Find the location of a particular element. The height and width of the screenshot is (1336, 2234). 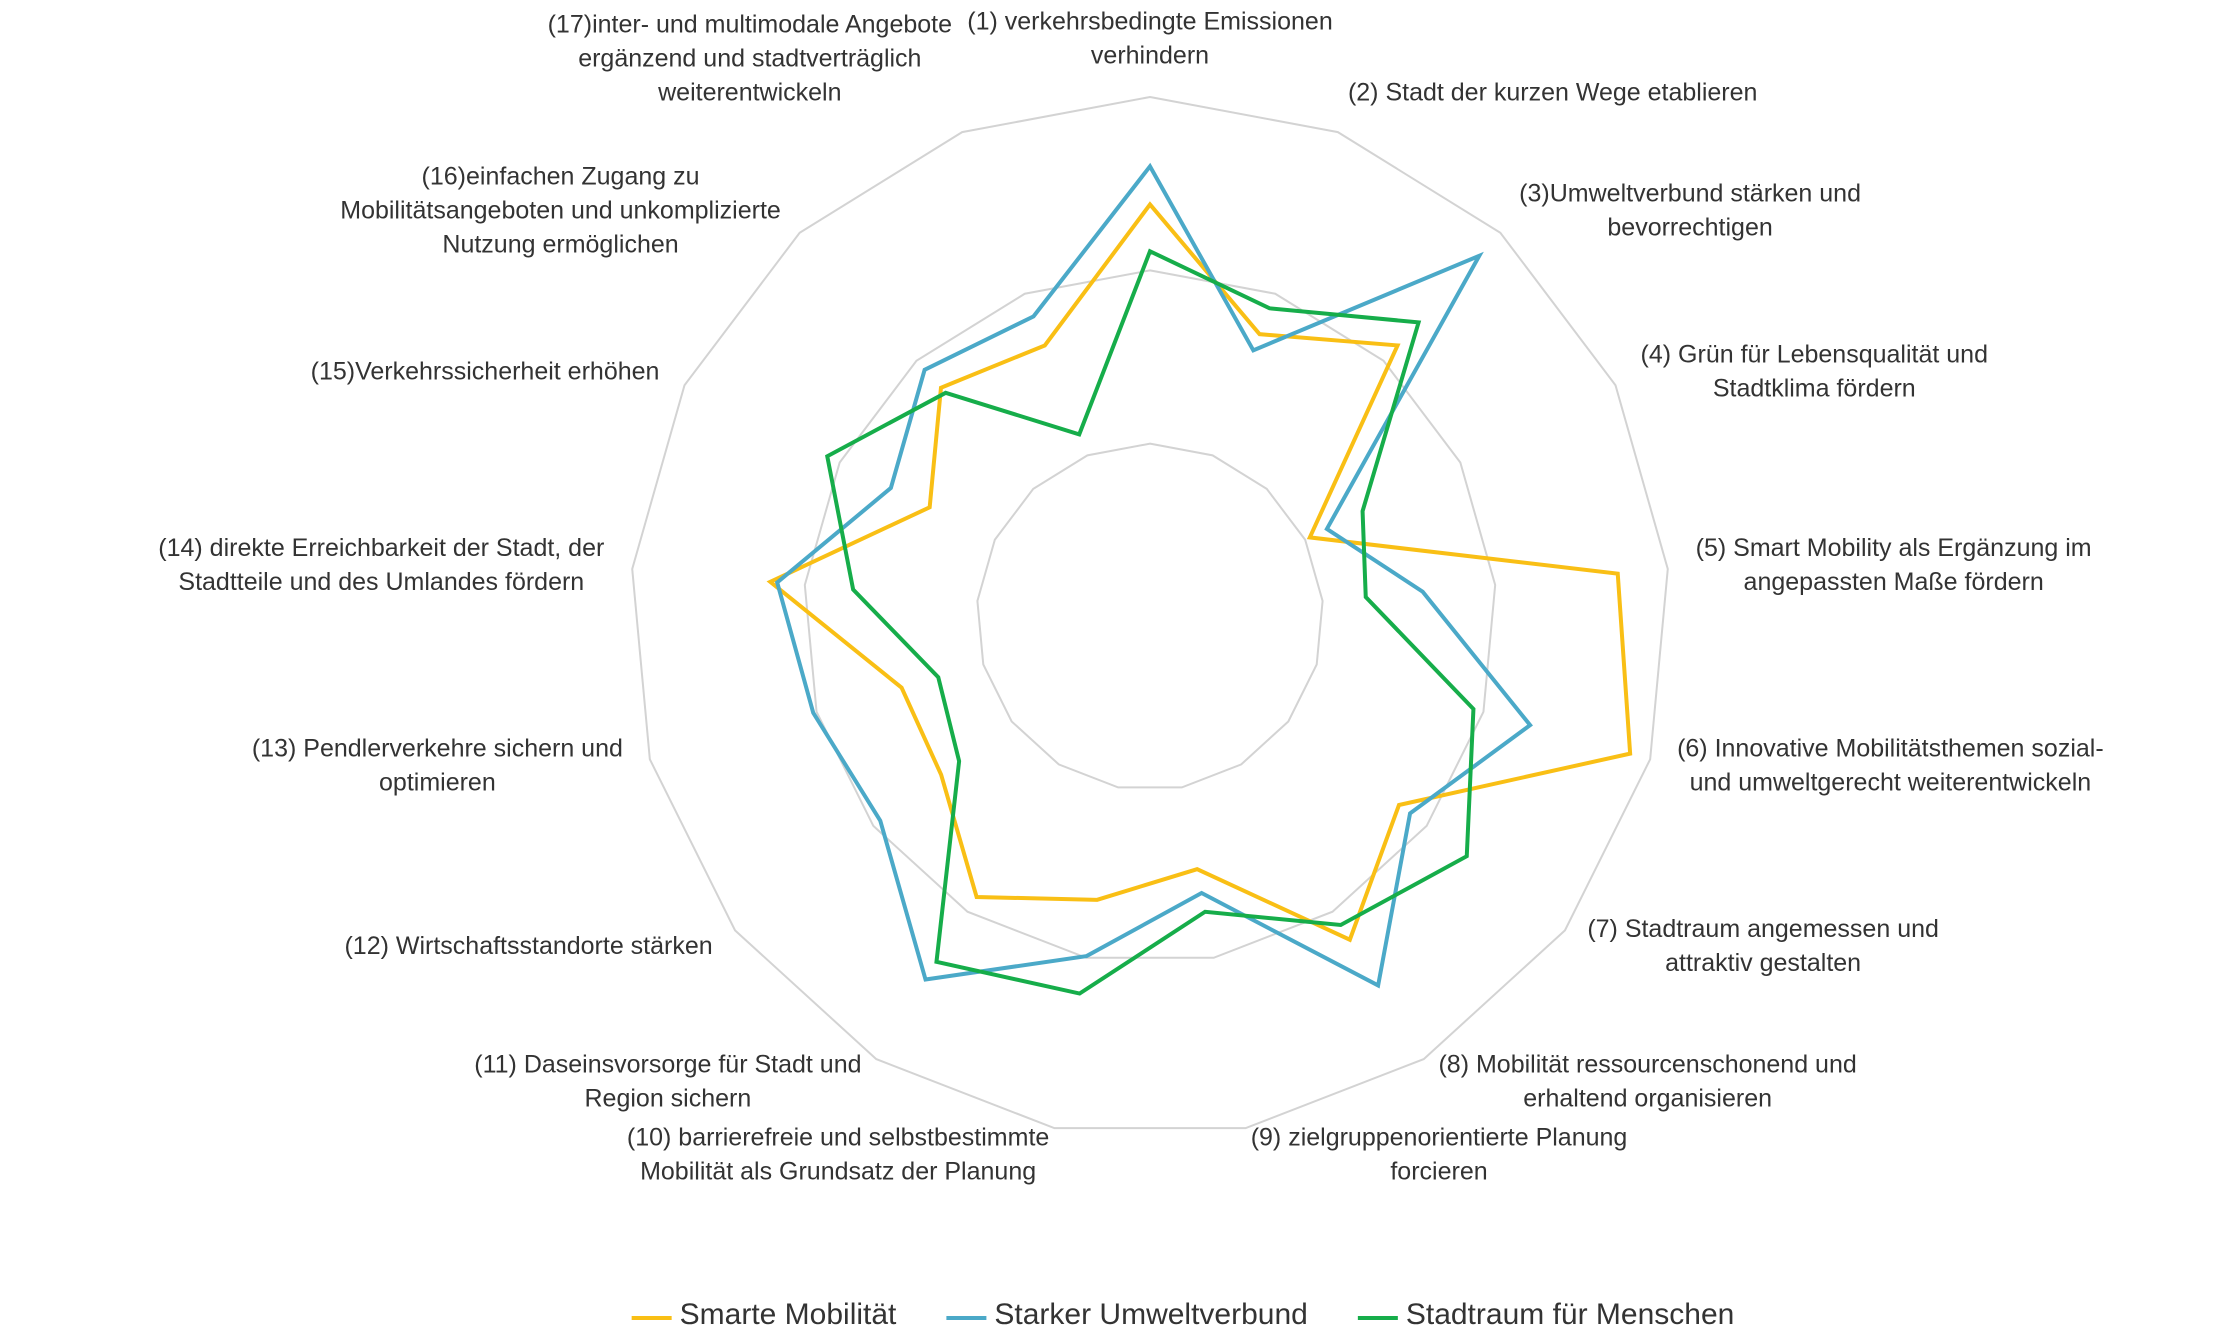

category-label: (17)inter- und multimodale Angebote is located at coordinates (750, 25).